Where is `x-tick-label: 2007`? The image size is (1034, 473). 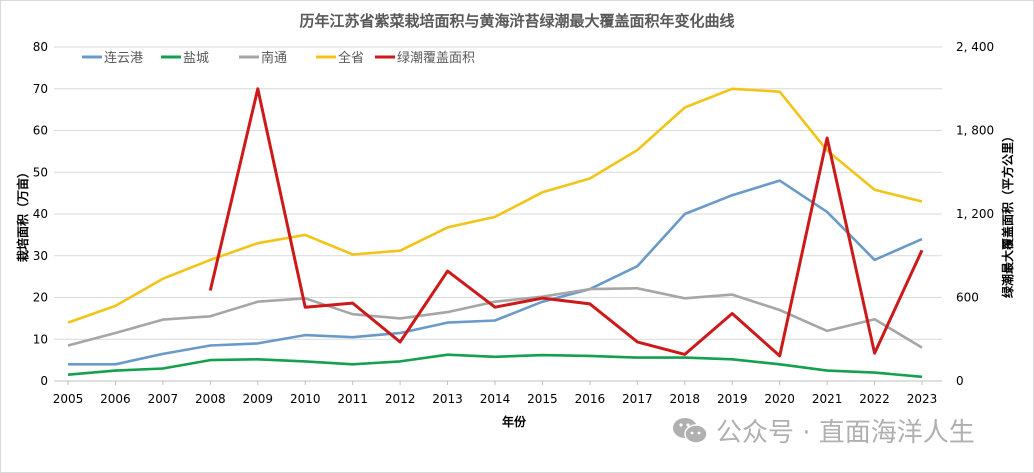
x-tick-label: 2007 is located at coordinates (163, 399).